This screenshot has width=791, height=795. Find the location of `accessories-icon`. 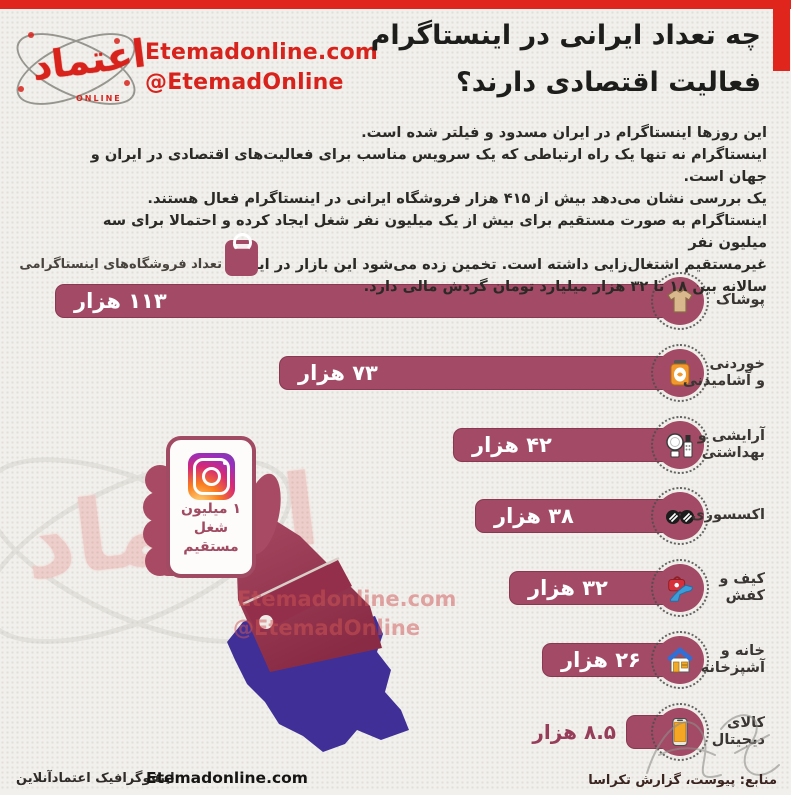

accessories-icon is located at coordinates (680, 516).